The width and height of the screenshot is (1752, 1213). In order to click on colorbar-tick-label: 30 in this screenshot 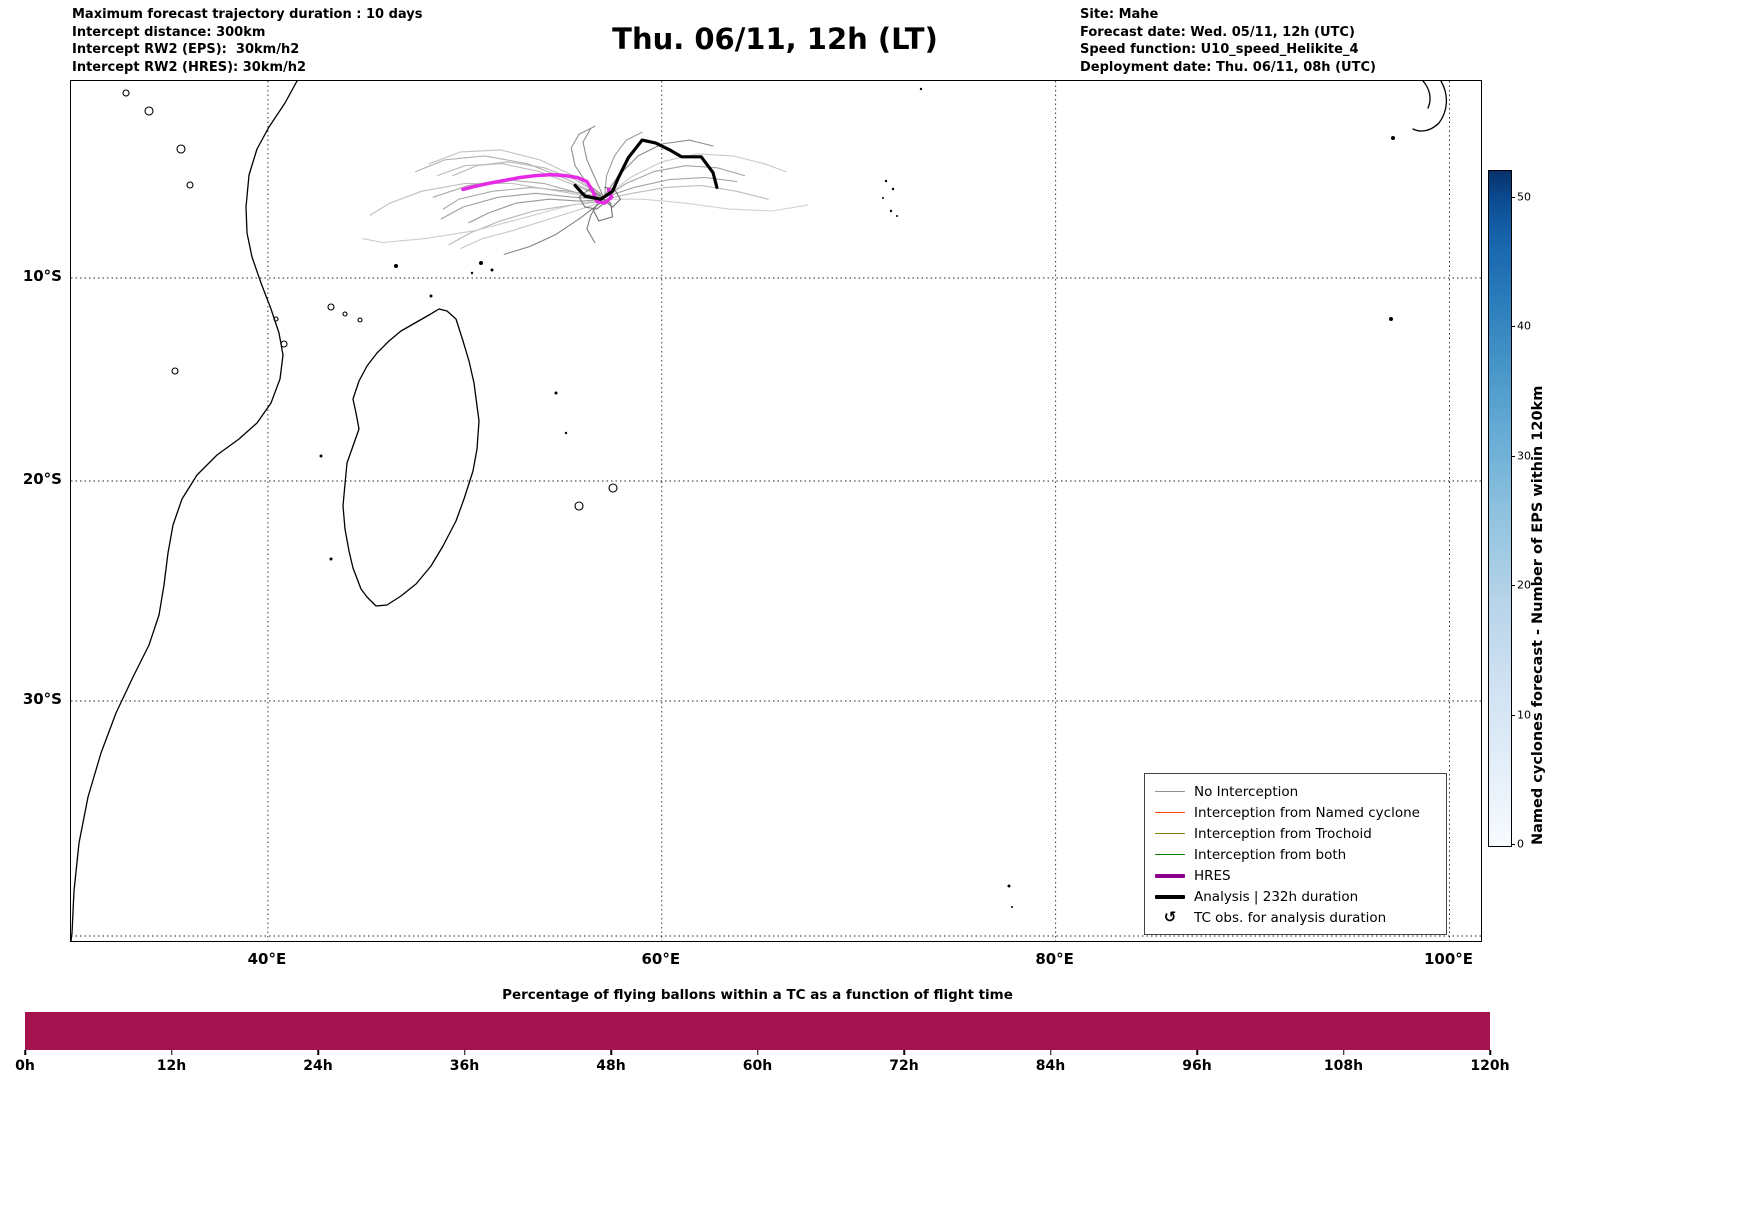, I will do `click(1524, 456)`.